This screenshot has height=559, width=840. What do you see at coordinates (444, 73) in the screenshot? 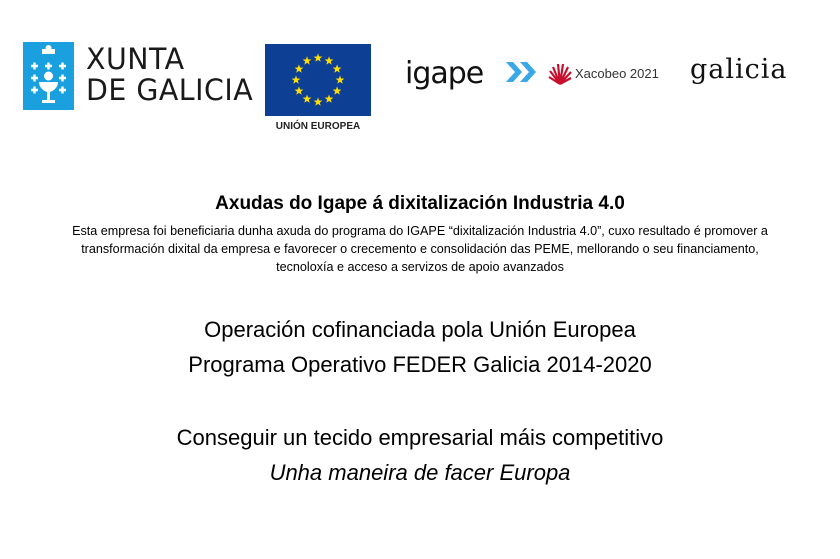
I see `igape-logo: igape` at bounding box center [444, 73].